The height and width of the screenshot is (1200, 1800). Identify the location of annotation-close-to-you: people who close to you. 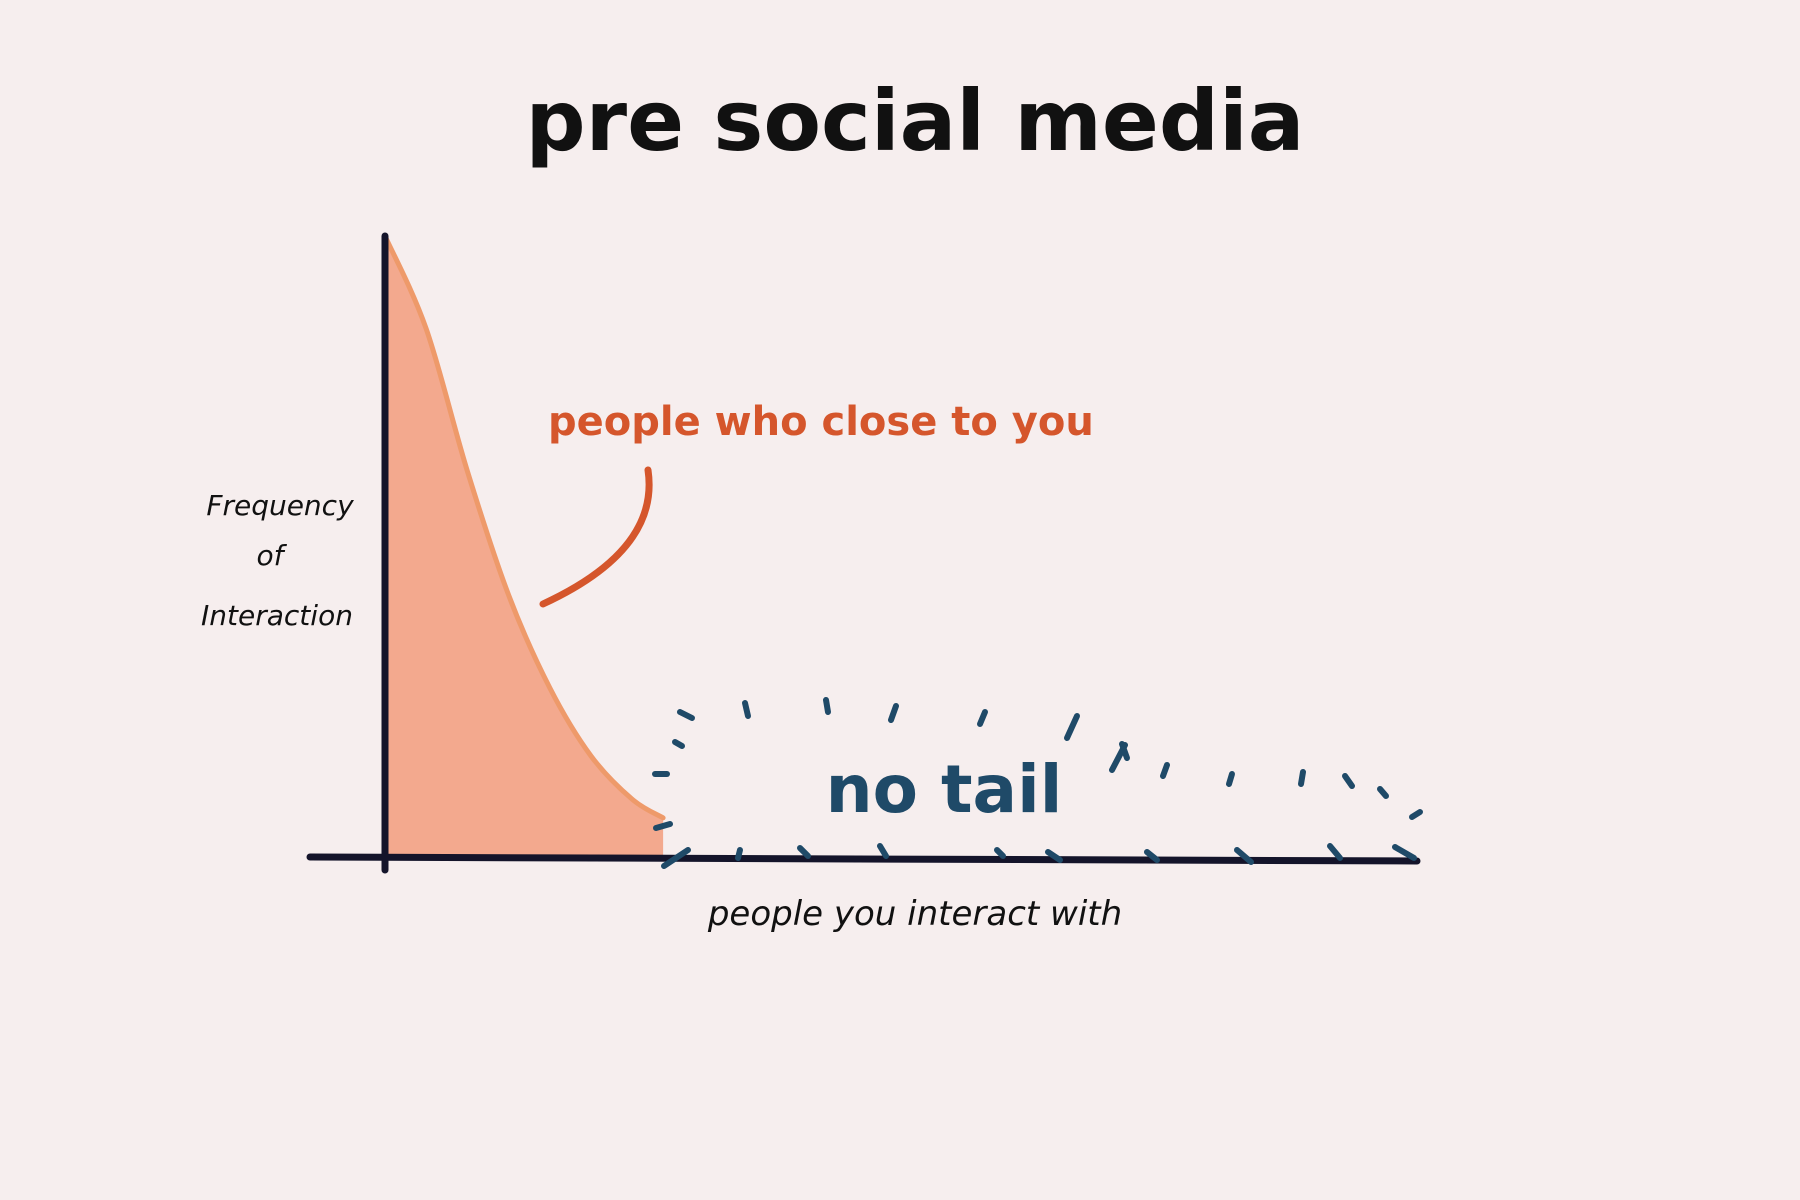
(821, 422).